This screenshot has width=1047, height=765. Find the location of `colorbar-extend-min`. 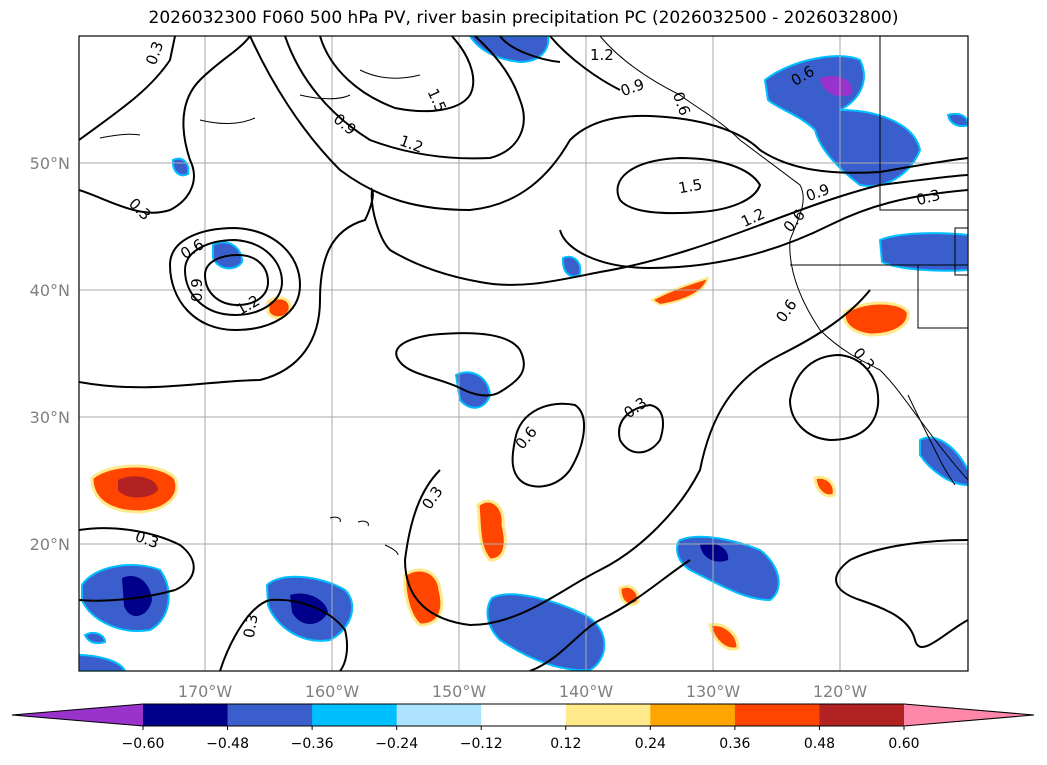

colorbar-extend-min is located at coordinates (77, 715).